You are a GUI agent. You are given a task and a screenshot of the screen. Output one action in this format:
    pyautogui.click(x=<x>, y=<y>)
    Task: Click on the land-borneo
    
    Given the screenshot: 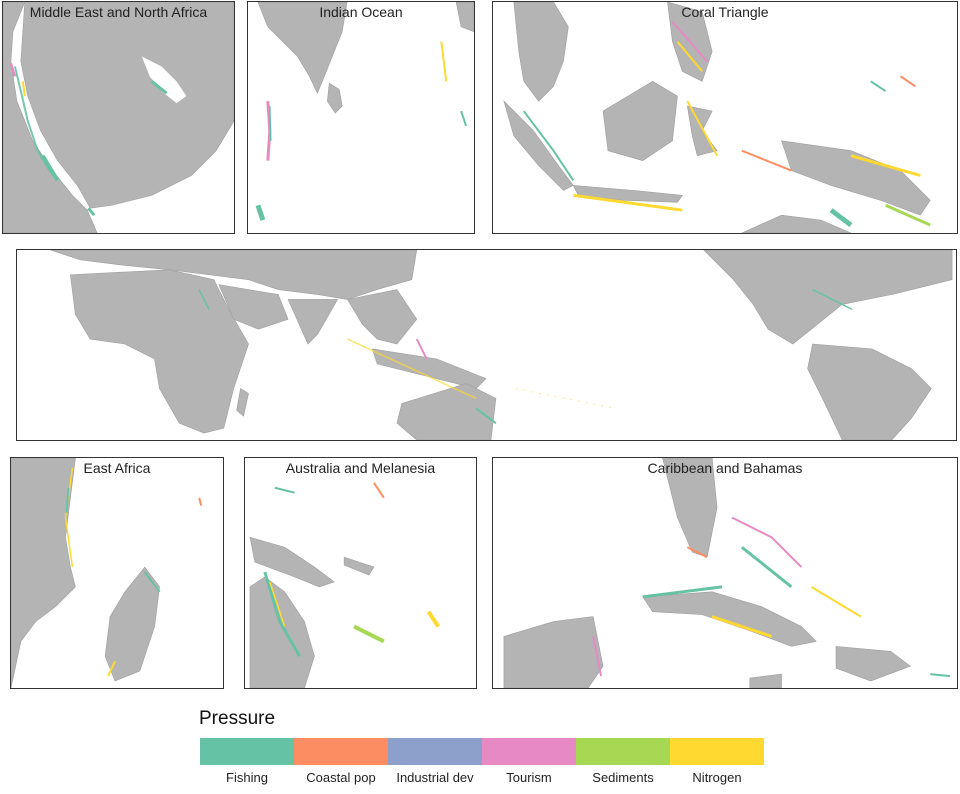 What is the action you would take?
    pyautogui.click(x=640, y=120)
    